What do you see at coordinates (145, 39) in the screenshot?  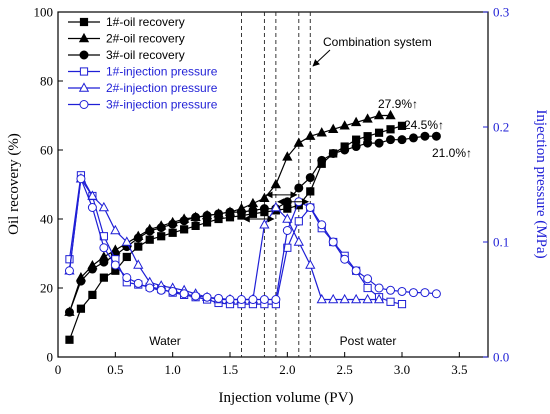 I see `legend-label: 2#-oil recovery` at bounding box center [145, 39].